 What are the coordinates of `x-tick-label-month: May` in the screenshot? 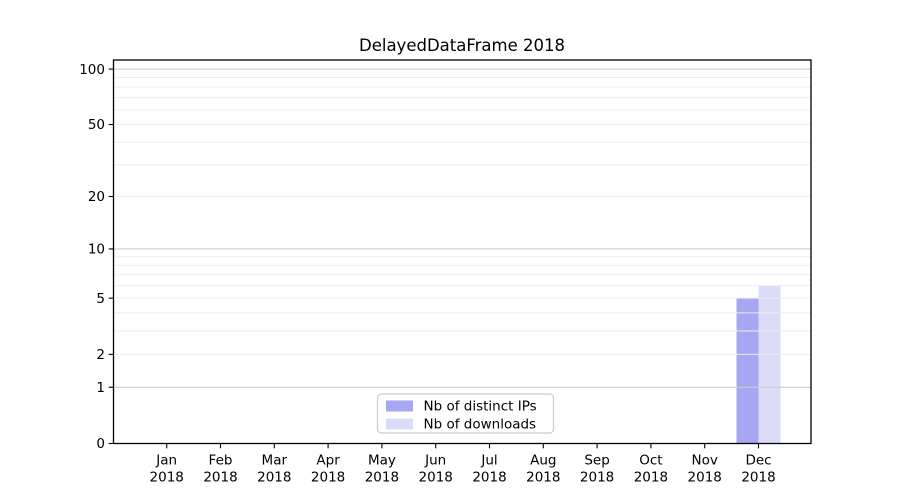 It's located at (382, 461).